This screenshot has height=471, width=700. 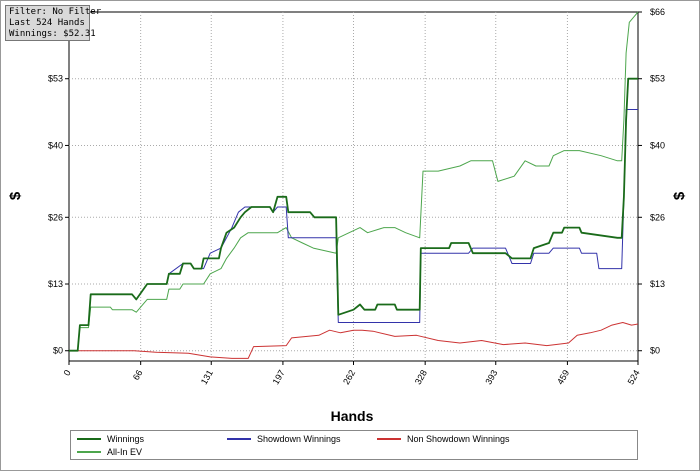 I want to click on y-tick-label-left: $40, so click(x=55, y=145).